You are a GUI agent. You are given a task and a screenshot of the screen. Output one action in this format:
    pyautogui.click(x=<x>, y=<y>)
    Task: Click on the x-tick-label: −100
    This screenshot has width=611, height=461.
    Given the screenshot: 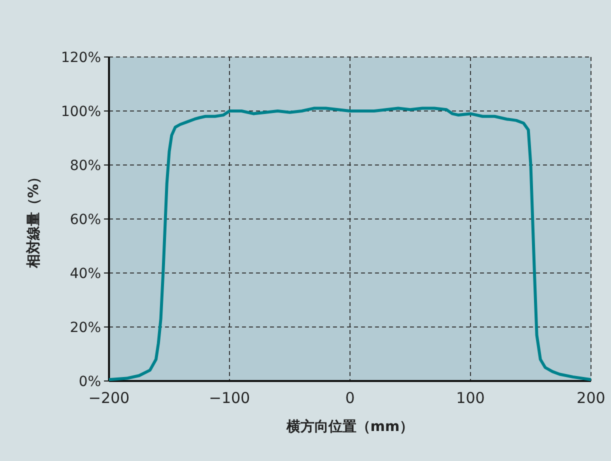 What is the action you would take?
    pyautogui.click(x=229, y=398)
    